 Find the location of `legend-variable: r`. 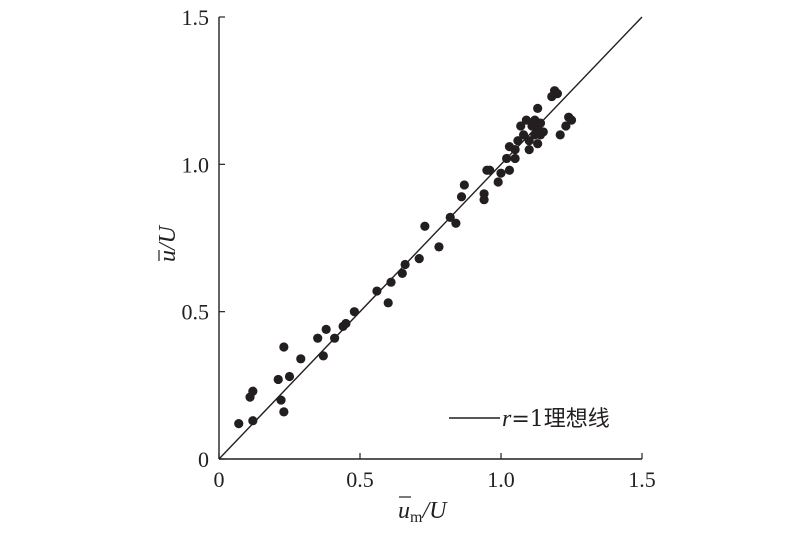

legend-variable: r is located at coordinates (507, 419).